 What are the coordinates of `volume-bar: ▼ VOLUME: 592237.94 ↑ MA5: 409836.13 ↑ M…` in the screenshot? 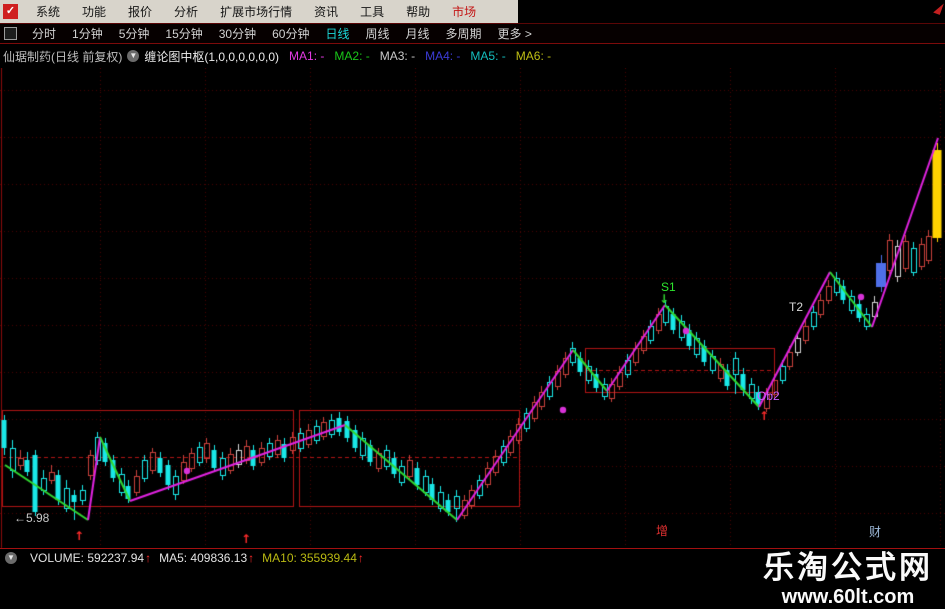 It's located at (472, 557).